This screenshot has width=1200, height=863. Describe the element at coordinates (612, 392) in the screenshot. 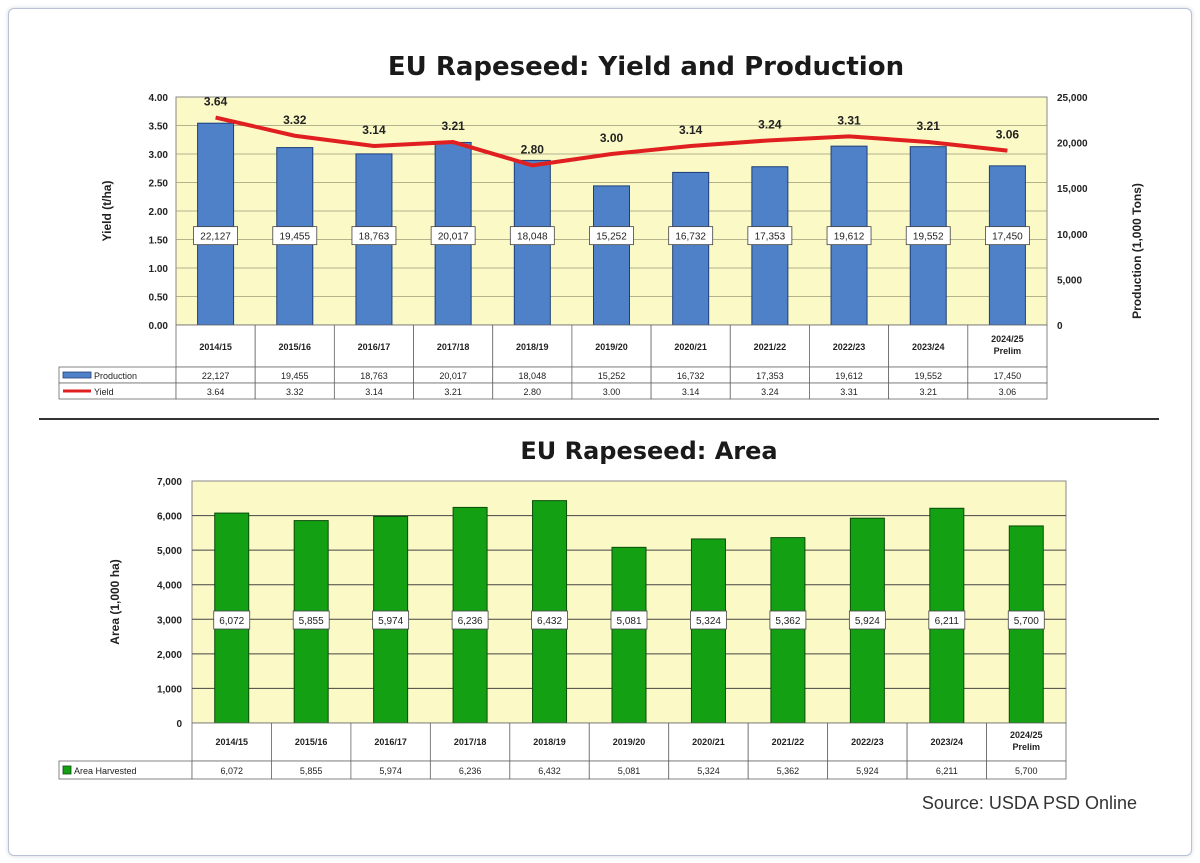

I see `table-value: 3.00` at that location.